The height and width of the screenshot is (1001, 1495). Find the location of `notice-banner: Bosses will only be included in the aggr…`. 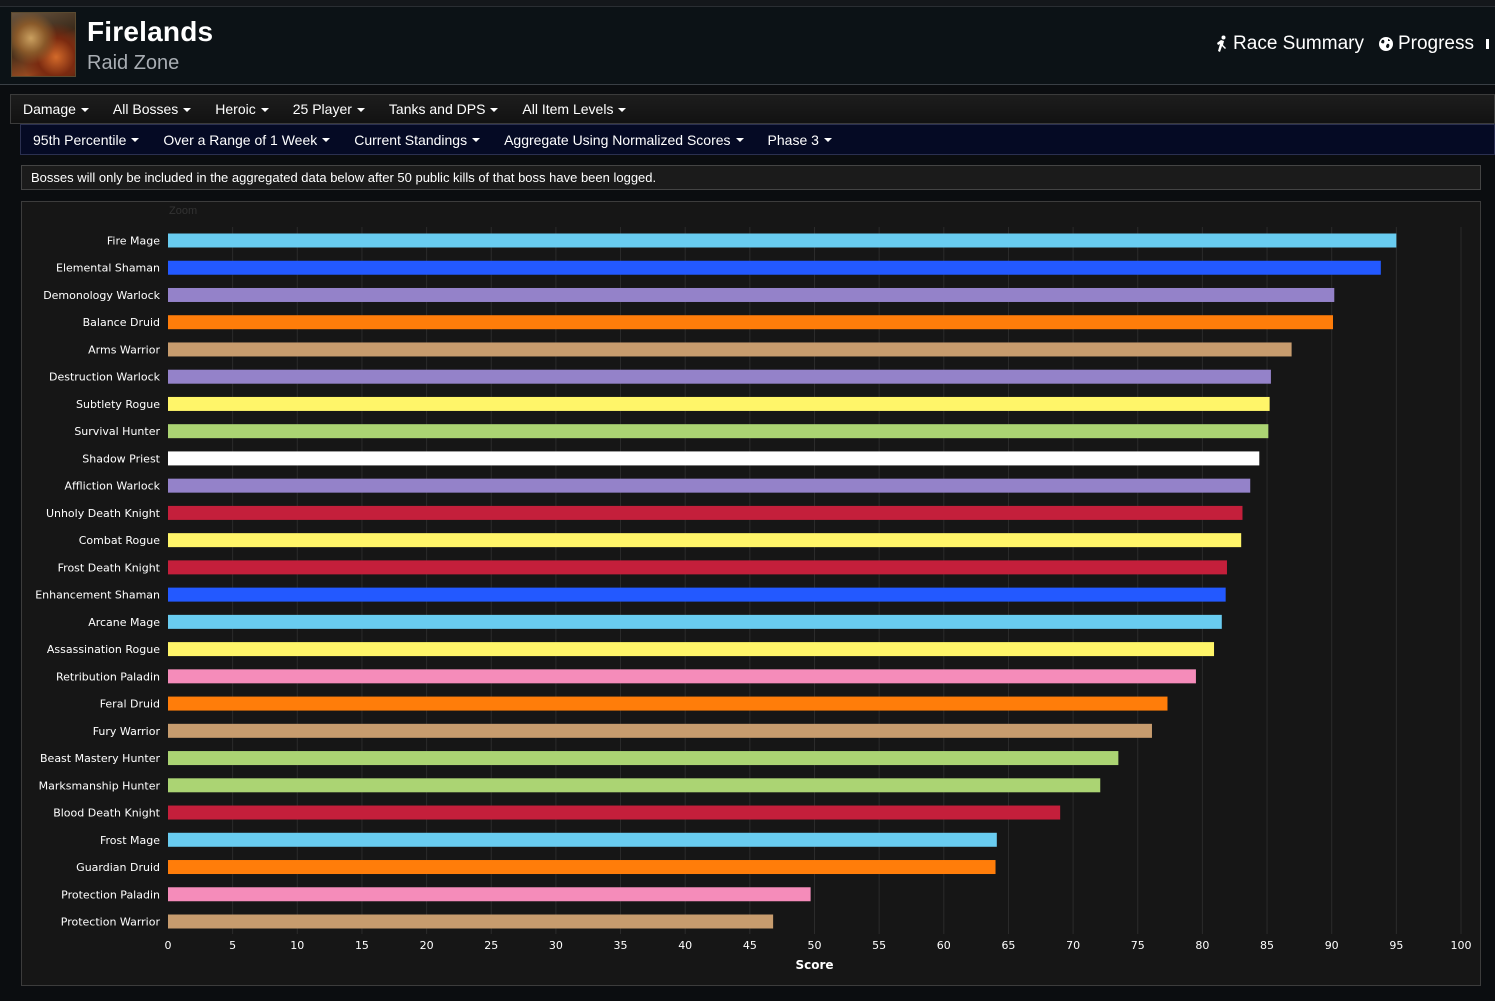

notice-banner: Bosses will only be included in the aggr… is located at coordinates (751, 177).